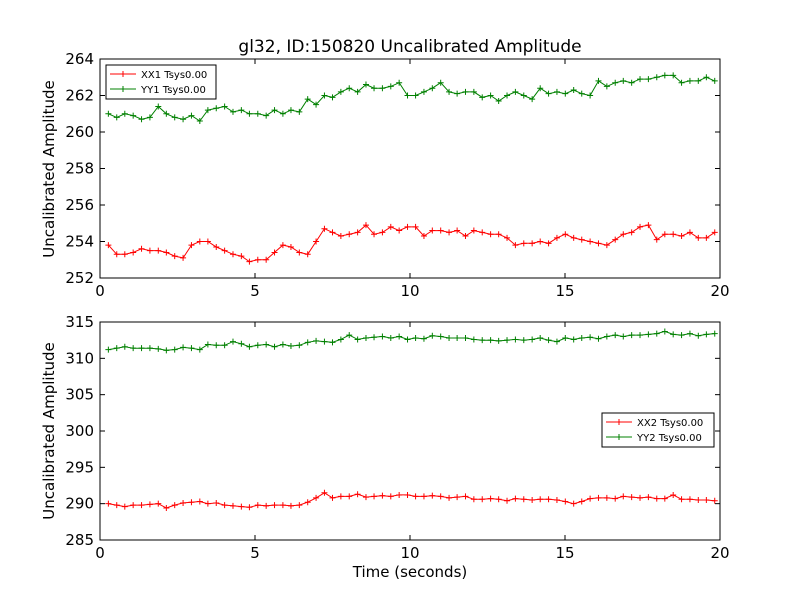 This screenshot has height=600, width=800. What do you see at coordinates (669, 438) in the screenshot?
I see `legend-label: YY2 Tsys0.00` at bounding box center [669, 438].